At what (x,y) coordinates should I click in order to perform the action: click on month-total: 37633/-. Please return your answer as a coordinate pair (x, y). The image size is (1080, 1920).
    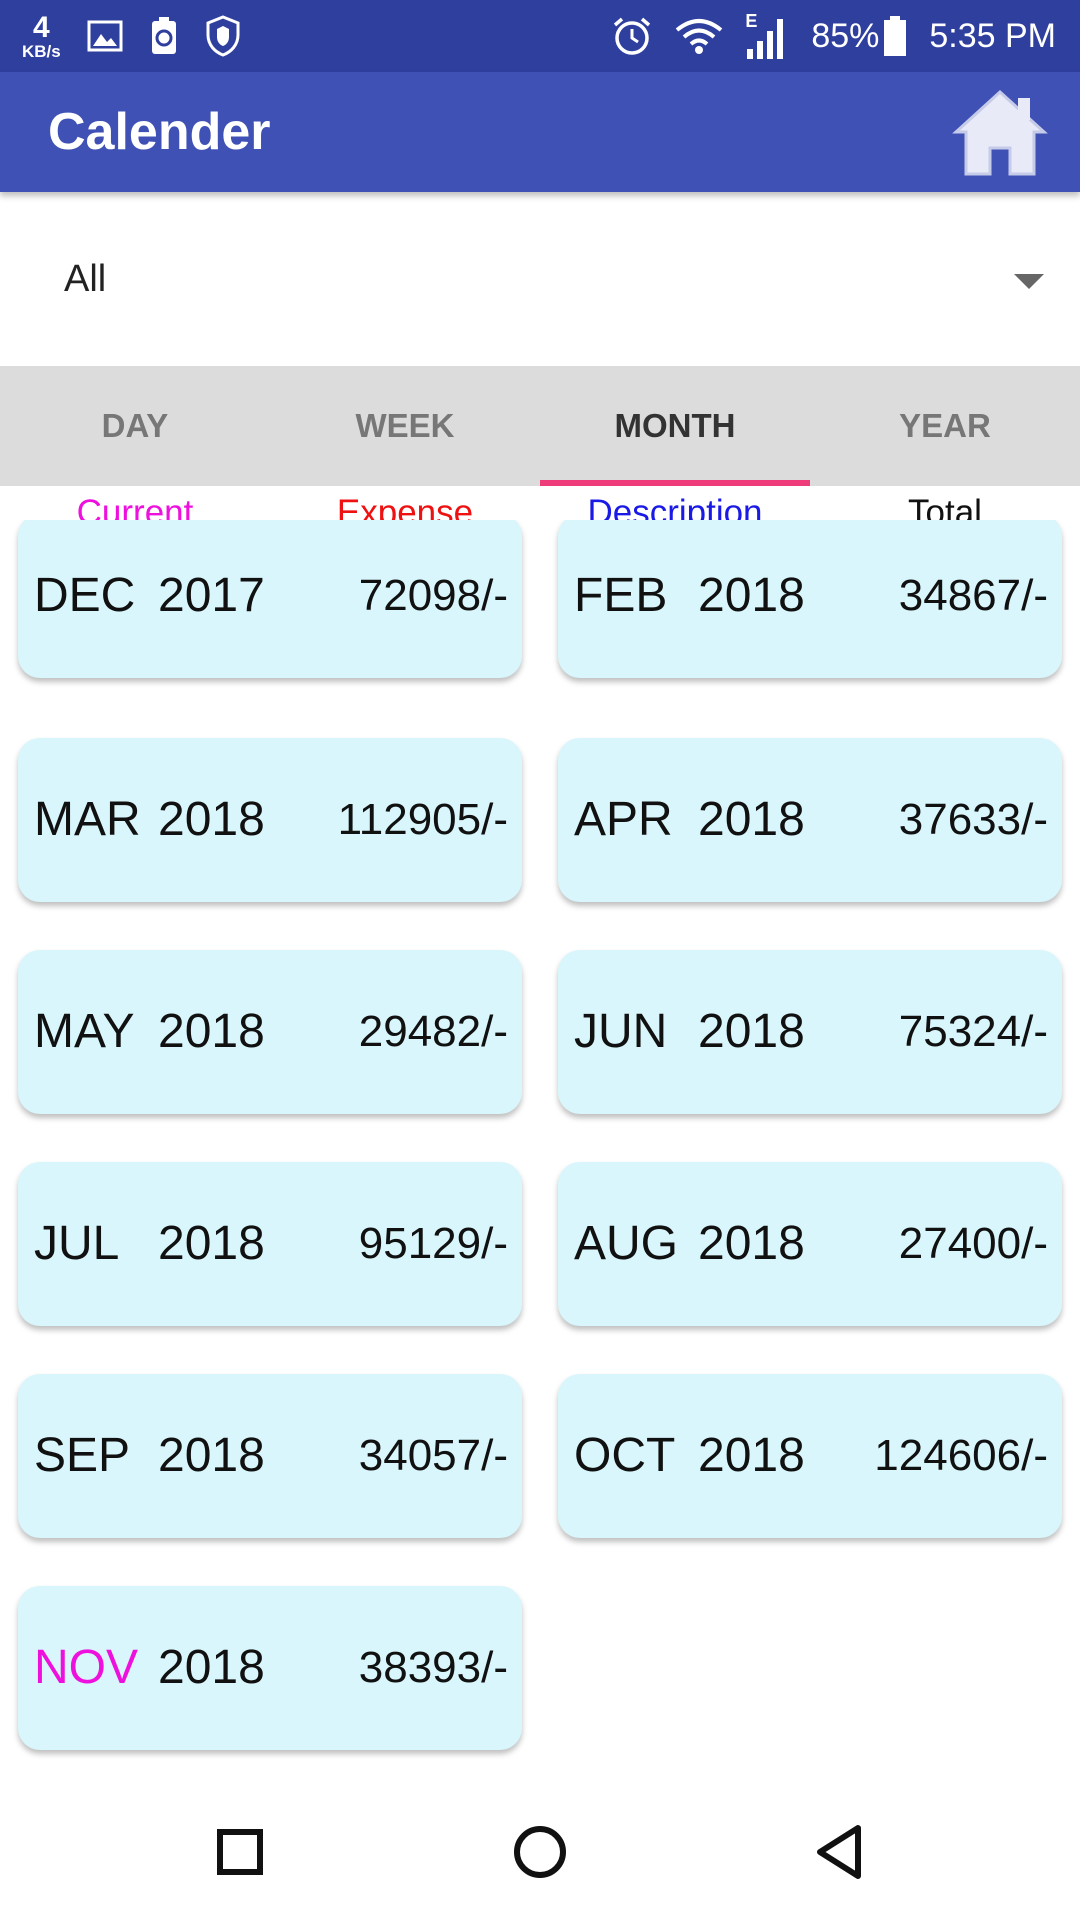
    Looking at the image, I should click on (973, 819).